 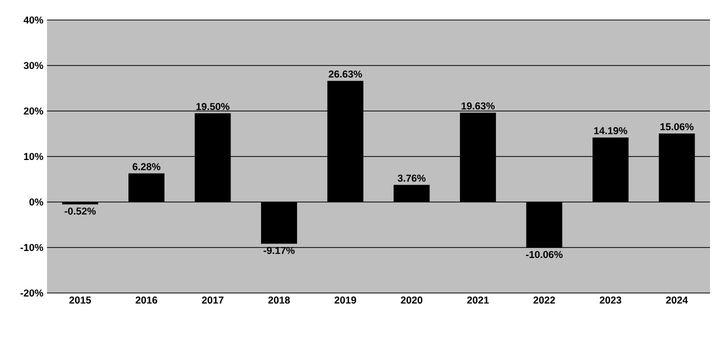 I want to click on data-label: 14.19%, so click(x=611, y=130).